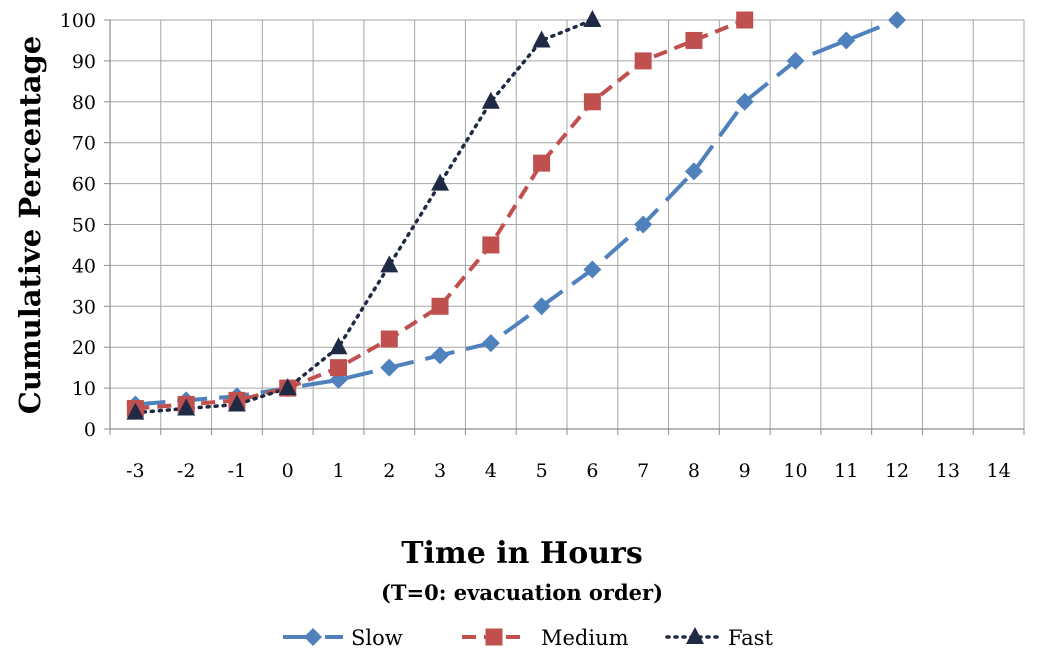  What do you see at coordinates (389, 471) in the screenshot?
I see `x-tick-label: 2` at bounding box center [389, 471].